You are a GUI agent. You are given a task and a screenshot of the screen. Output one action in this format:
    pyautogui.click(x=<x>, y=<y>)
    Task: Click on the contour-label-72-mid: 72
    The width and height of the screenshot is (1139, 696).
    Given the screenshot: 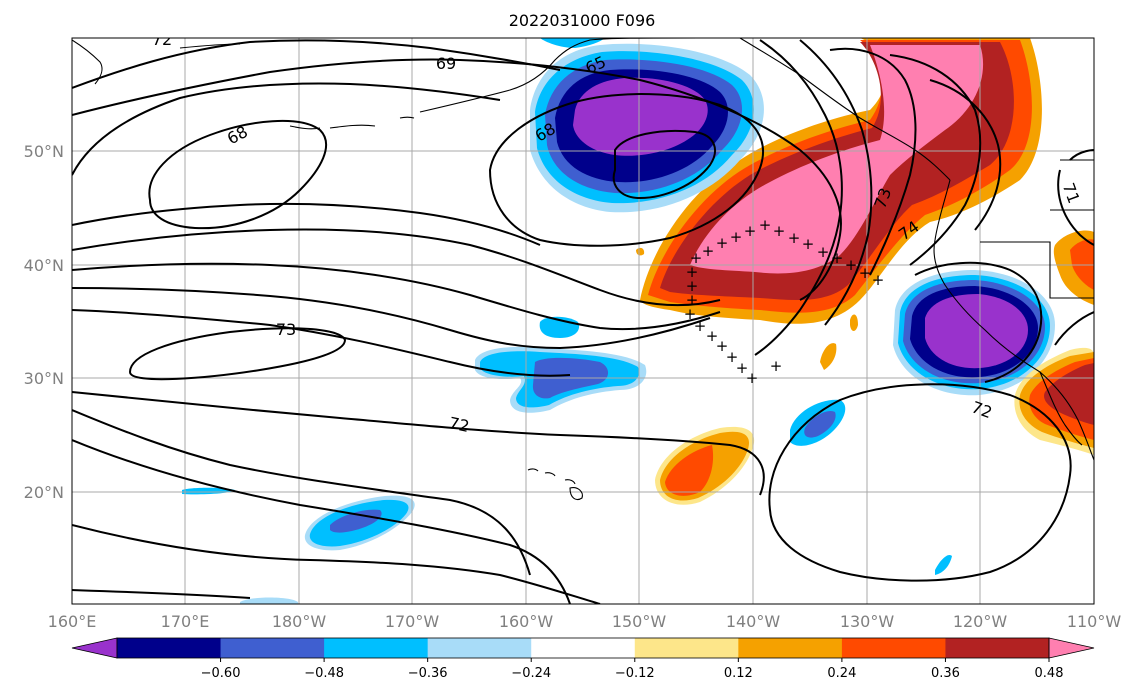 What is the action you would take?
    pyautogui.click(x=459, y=424)
    